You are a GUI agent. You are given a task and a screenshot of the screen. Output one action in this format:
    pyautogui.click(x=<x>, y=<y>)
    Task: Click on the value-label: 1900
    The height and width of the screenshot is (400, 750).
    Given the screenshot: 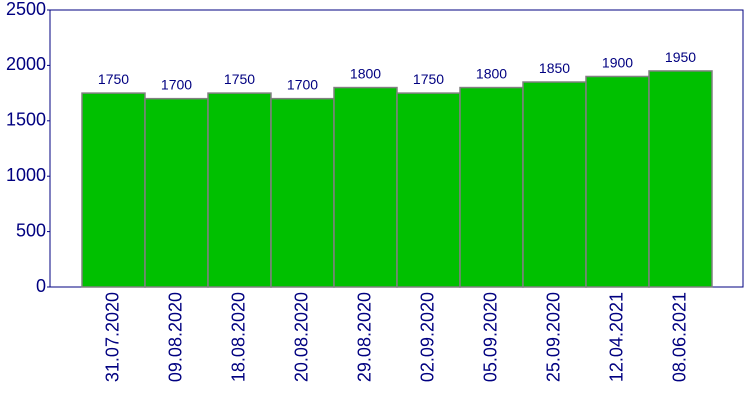 What is the action you would take?
    pyautogui.click(x=617, y=62)
    